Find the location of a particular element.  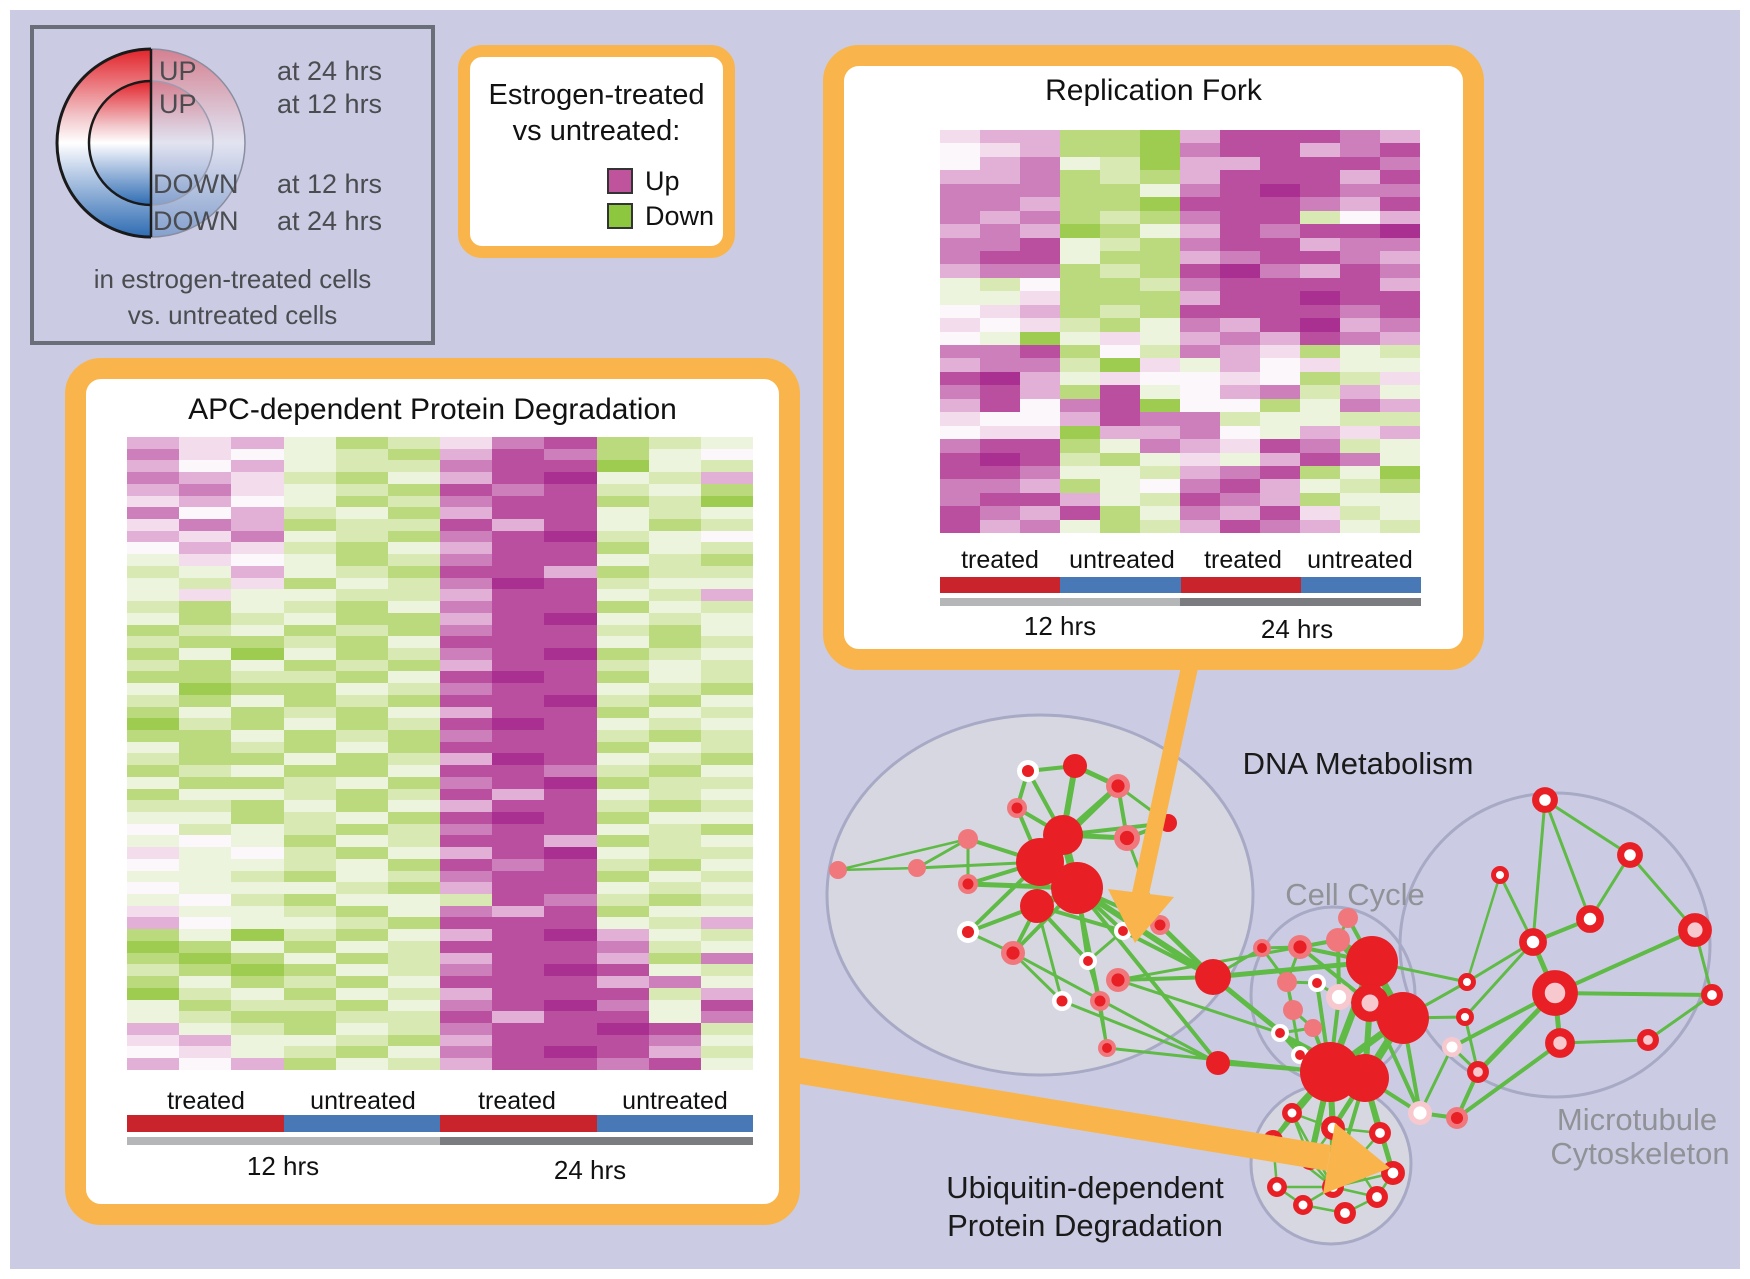

replication-fork-heatmap is located at coordinates (1180, 332).